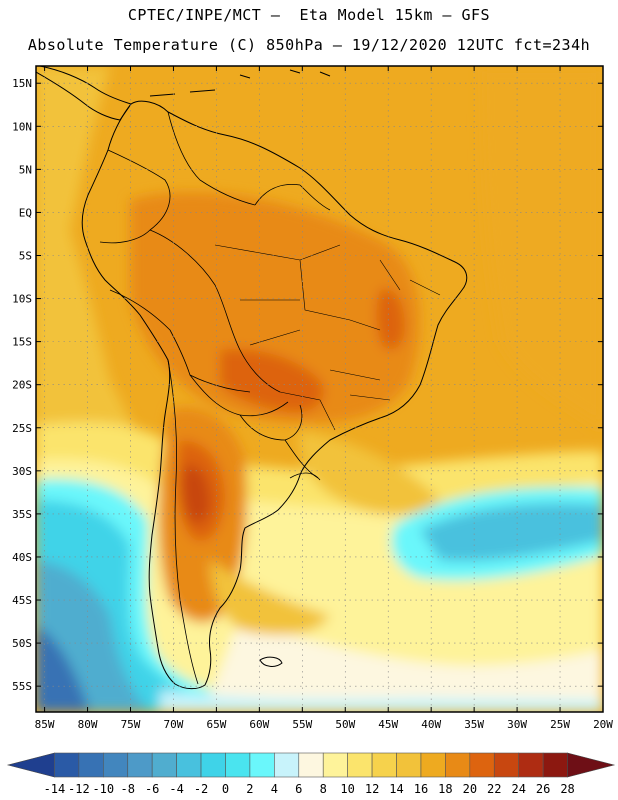 This screenshot has height=800, width=618. Describe the element at coordinates (259, 724) in the screenshot. I see `lon-tick-label: 60W` at that location.